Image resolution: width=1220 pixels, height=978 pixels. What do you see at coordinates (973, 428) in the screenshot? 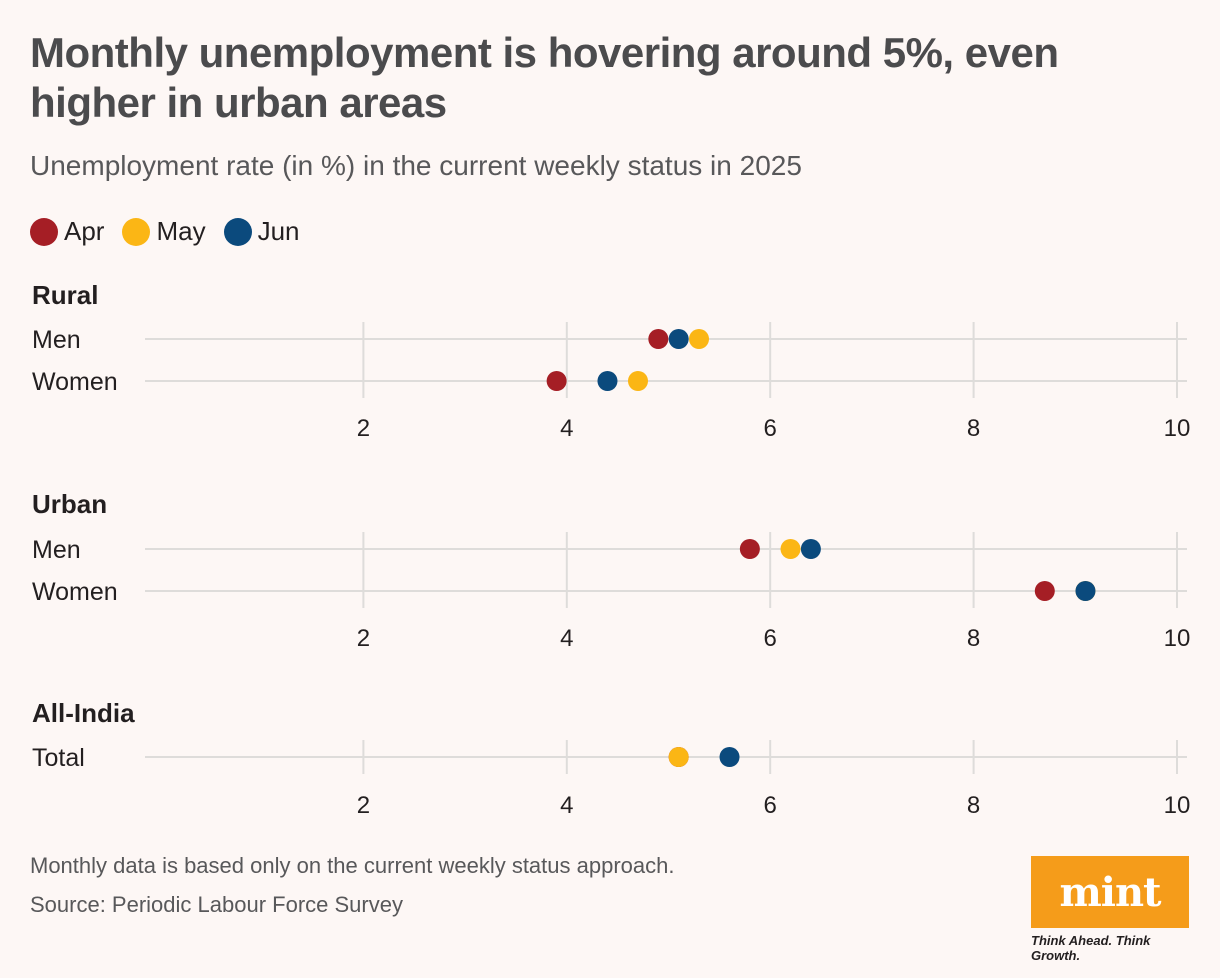
I see `tick-label-rural-8: 8` at bounding box center [973, 428].